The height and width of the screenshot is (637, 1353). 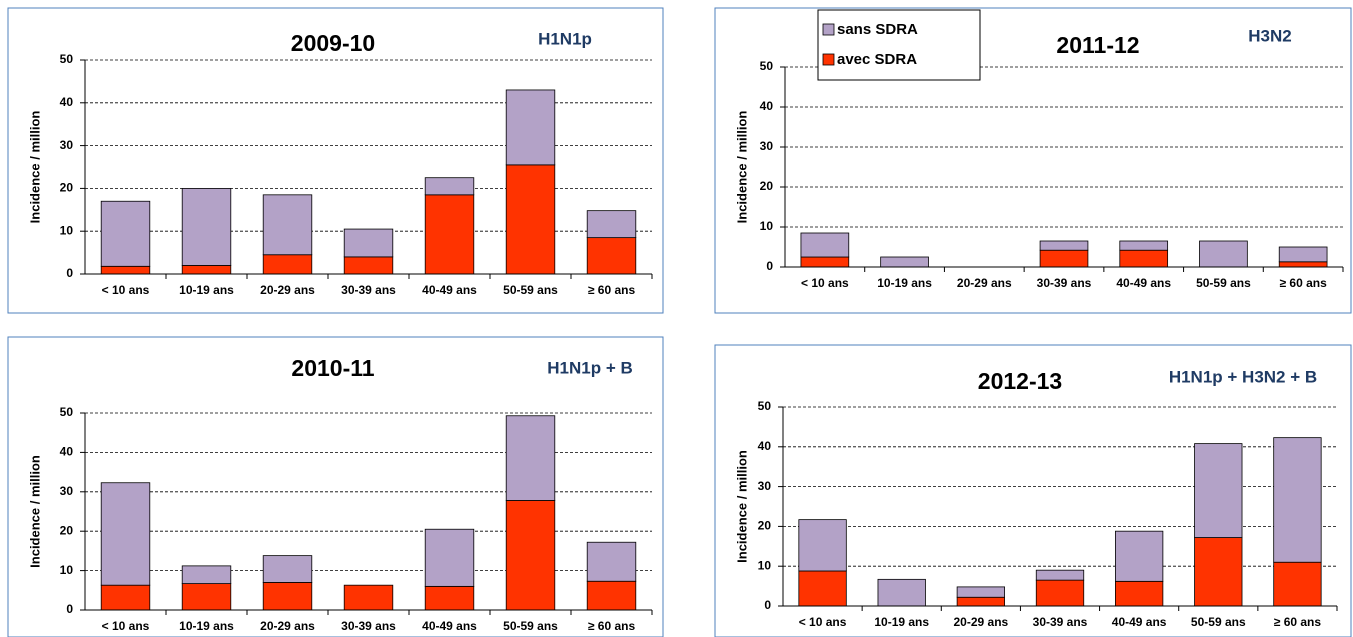 What do you see at coordinates (899, 45) in the screenshot?
I see `legend-box` at bounding box center [899, 45].